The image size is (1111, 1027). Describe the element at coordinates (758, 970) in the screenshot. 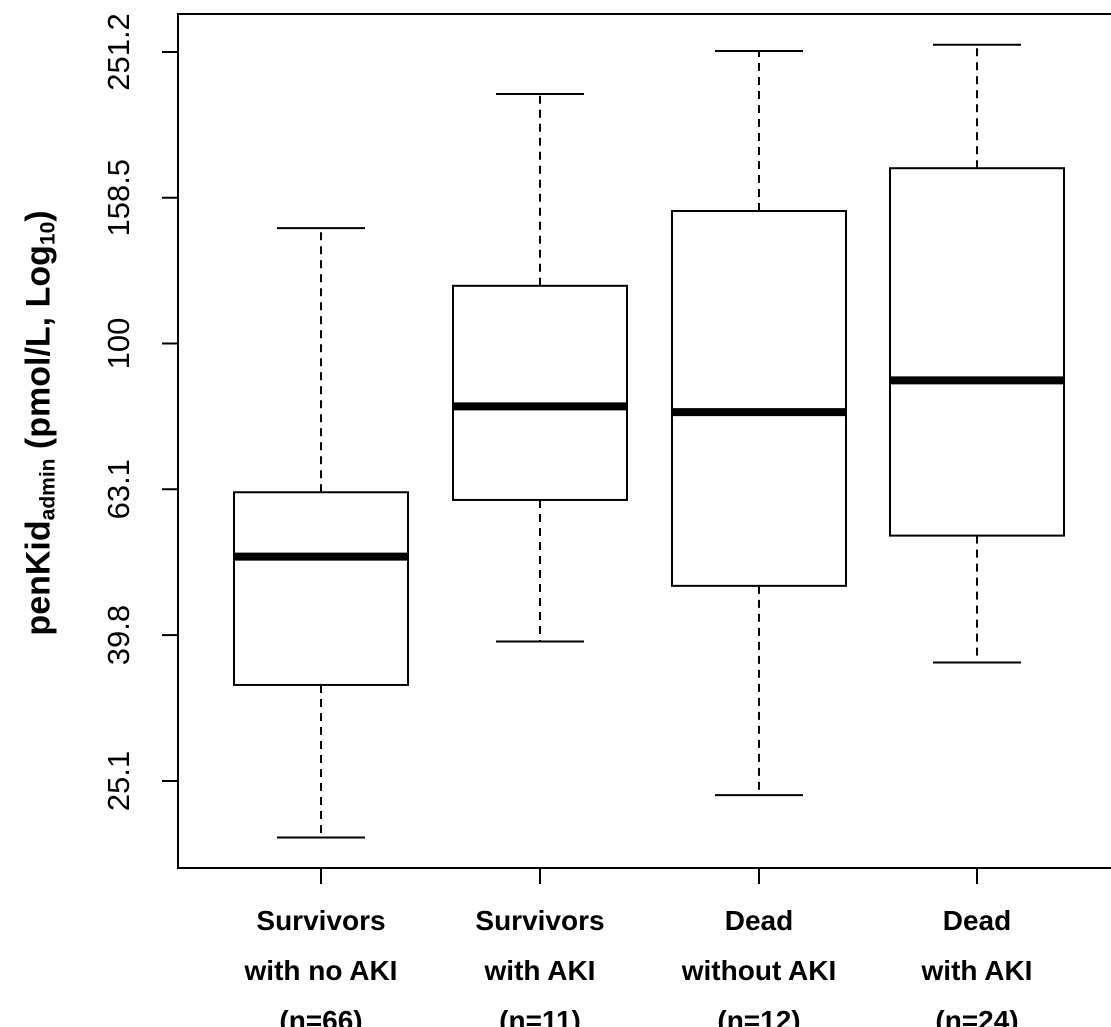

I see `x-category-label-line: without AKI` at that location.